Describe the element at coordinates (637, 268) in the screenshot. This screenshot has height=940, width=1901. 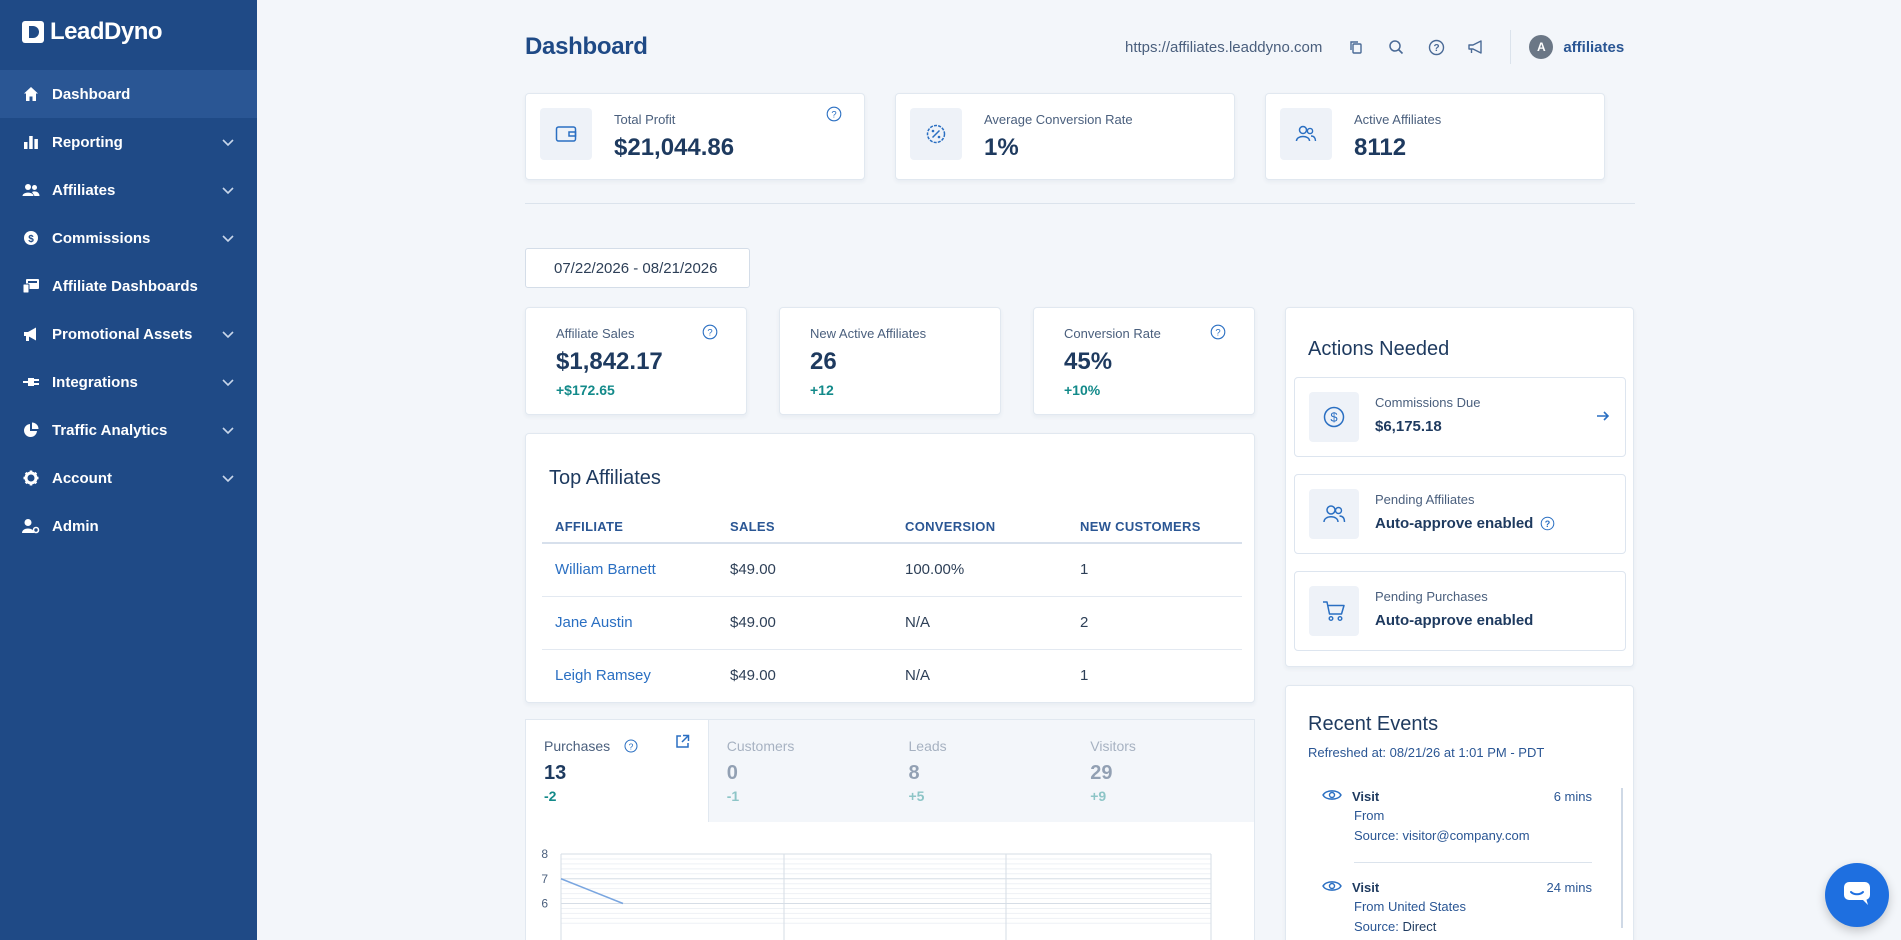
I see `date-range-picker: 07/22/2026 - 08/21/2026` at that location.